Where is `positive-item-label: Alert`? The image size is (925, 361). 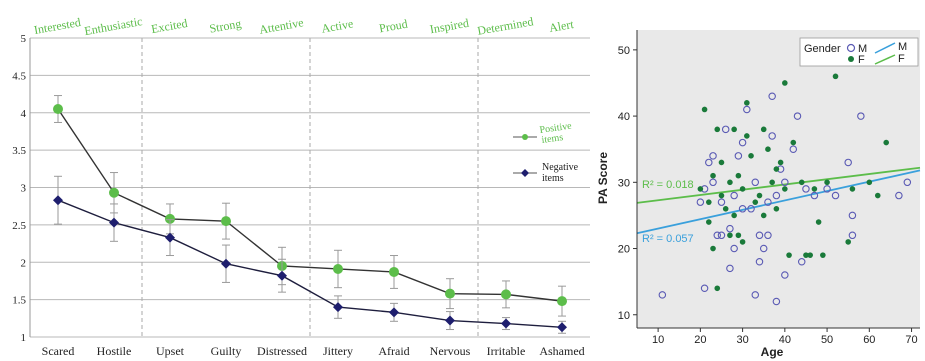
positive-item-label: Alert is located at coordinates (561, 26).